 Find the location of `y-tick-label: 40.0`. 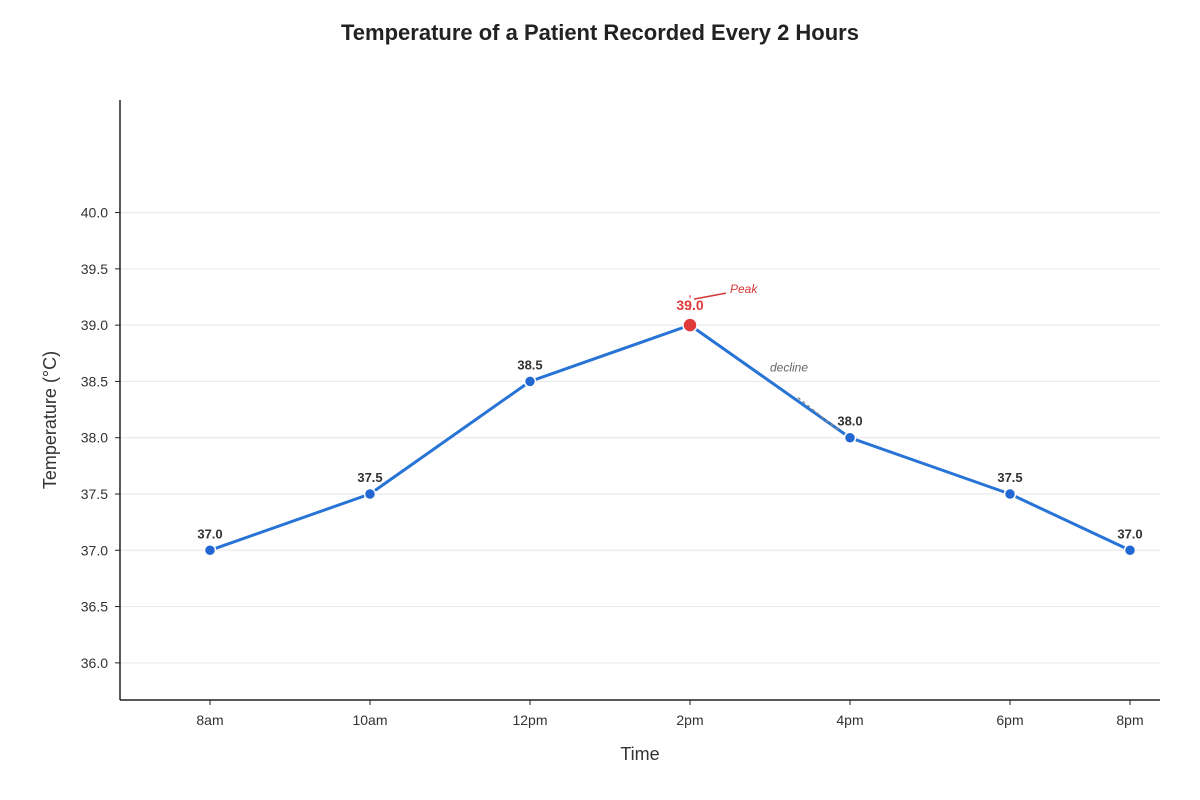

y-tick-label: 40.0 is located at coordinates (94, 213).